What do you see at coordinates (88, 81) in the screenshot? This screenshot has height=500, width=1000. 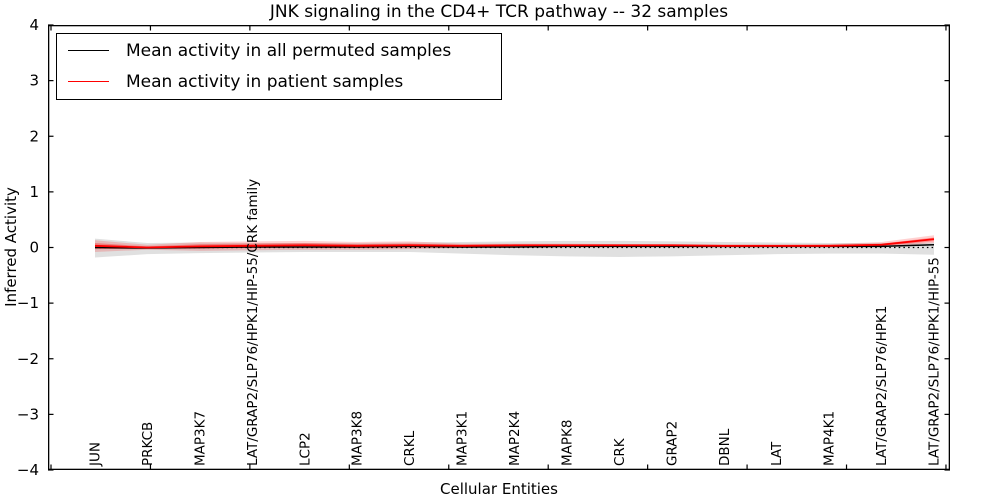 I see `legend-line-patient-icon` at bounding box center [88, 81].